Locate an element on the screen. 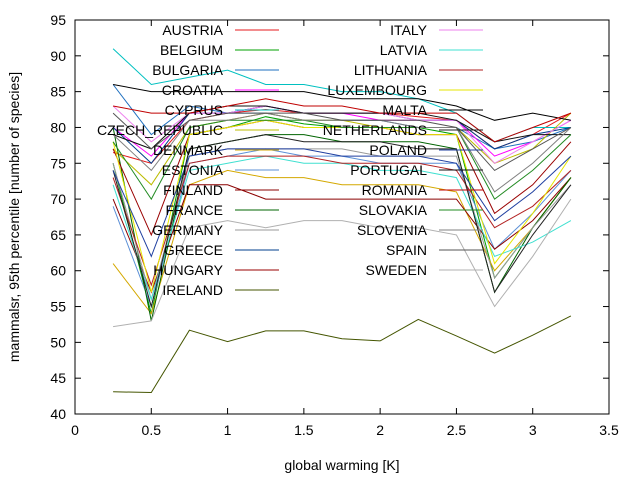  legend-label: LUXEMBOURG is located at coordinates (377, 90).